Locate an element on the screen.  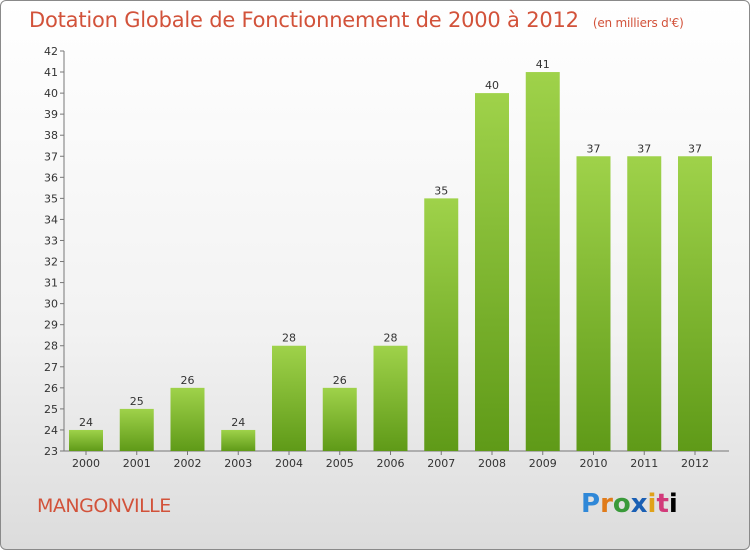
x-tick-label-2003: 2003 is located at coordinates (238, 463).